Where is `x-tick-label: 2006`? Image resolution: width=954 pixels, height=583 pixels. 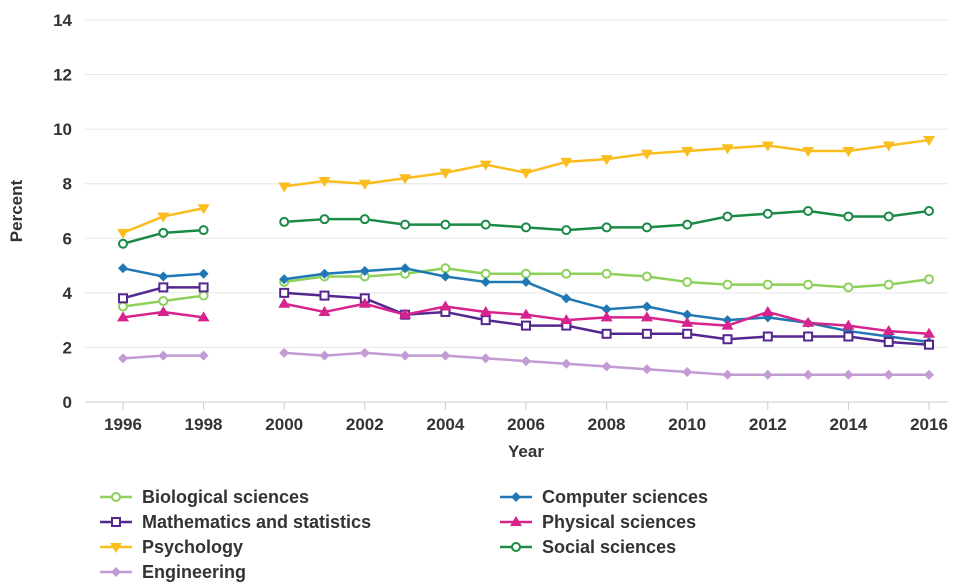 x-tick-label: 2006 is located at coordinates (526, 424).